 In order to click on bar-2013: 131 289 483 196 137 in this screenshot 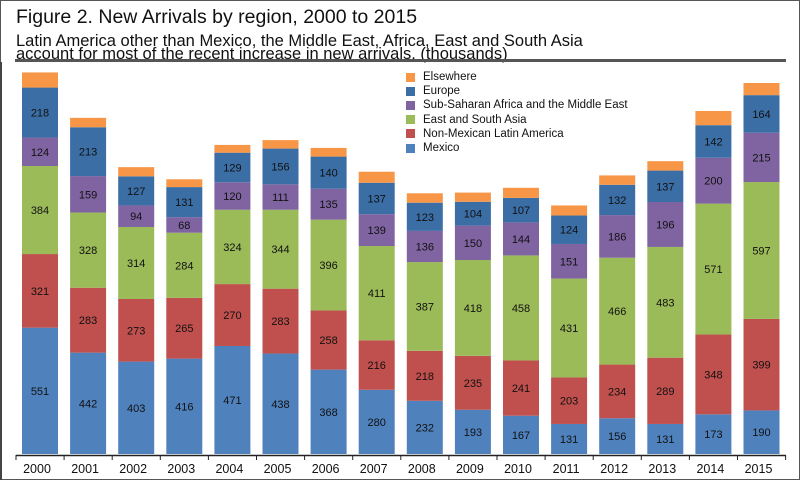, I will do `click(665, 307)`.